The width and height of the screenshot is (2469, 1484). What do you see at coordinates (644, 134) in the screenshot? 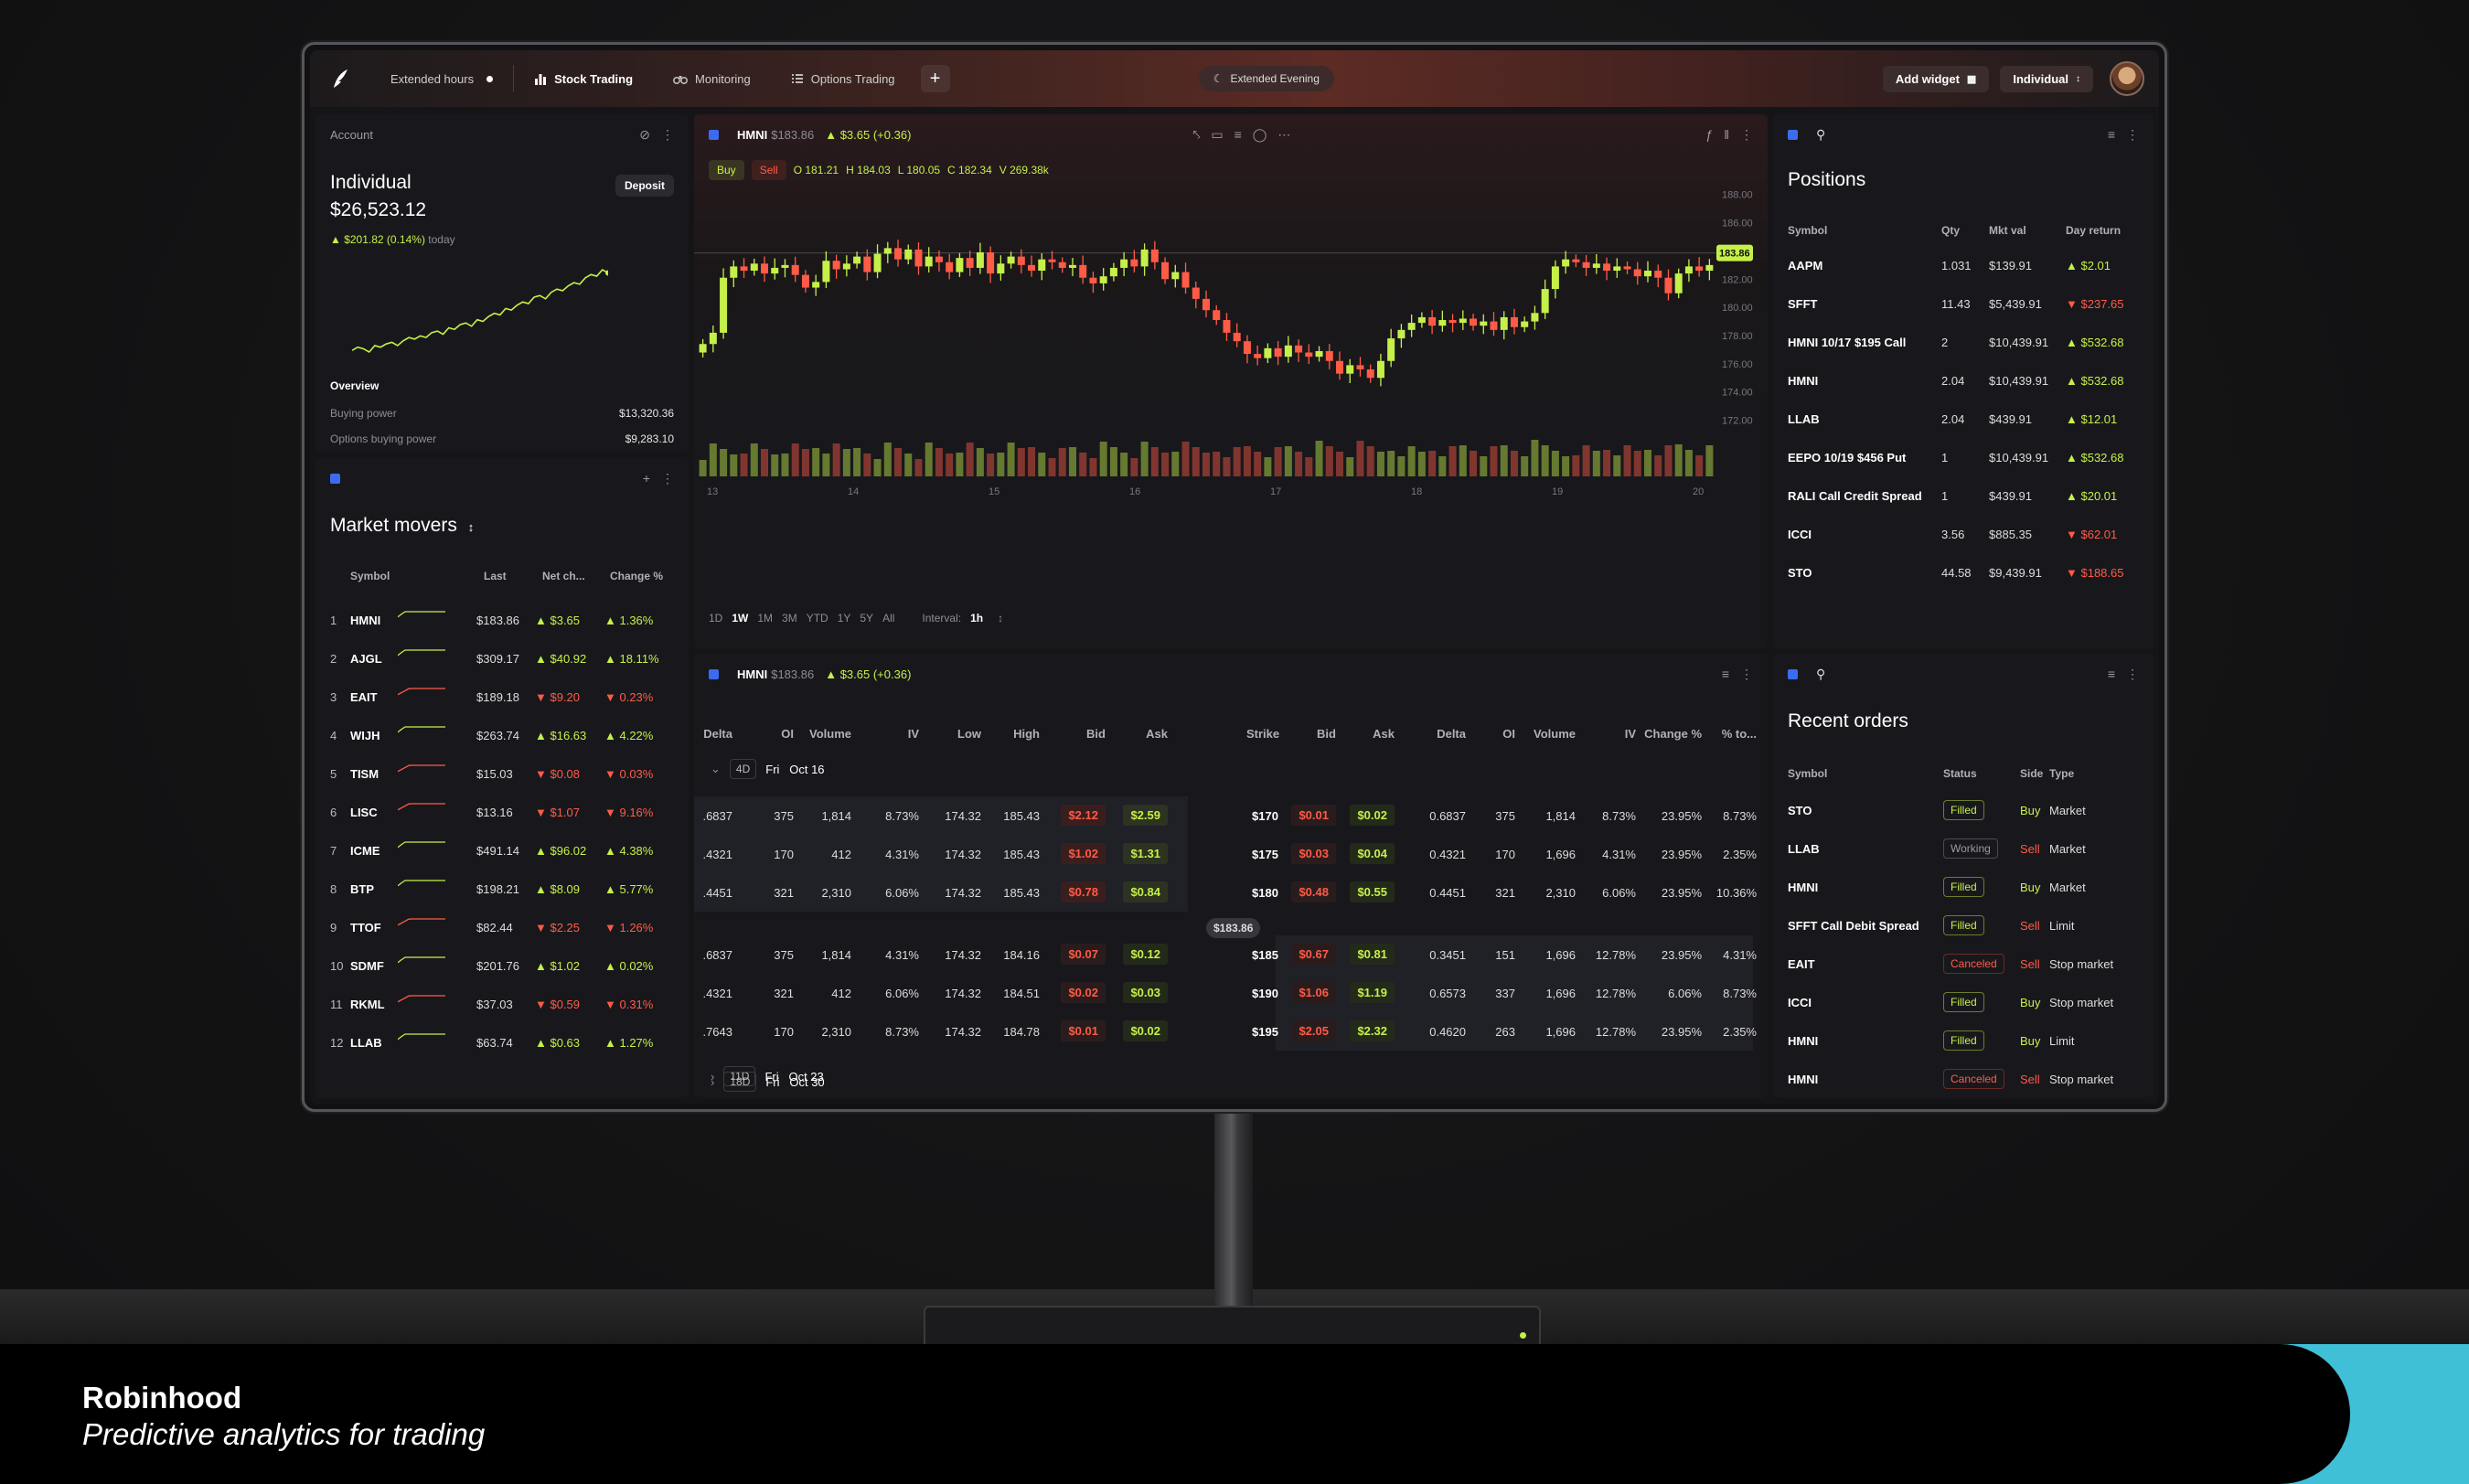
I see `eye-off-icon: ⊘` at bounding box center [644, 134].